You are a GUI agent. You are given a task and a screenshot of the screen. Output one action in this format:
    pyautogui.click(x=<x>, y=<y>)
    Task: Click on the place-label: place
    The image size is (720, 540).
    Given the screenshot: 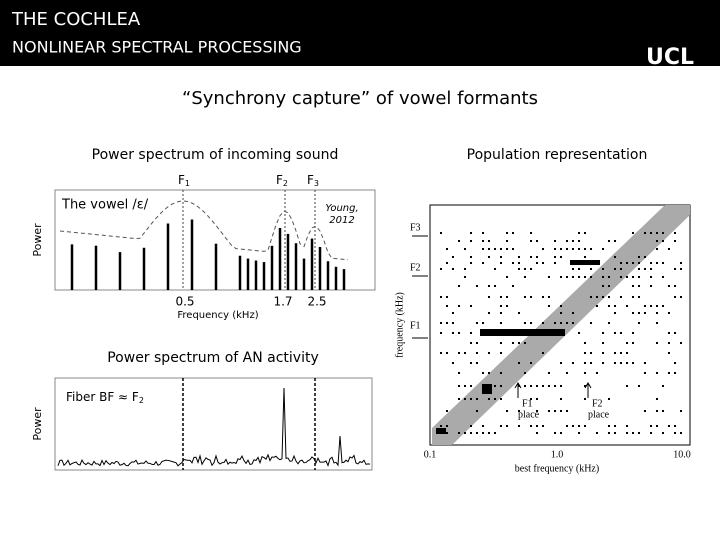 What is the action you would take?
    pyautogui.click(x=529, y=414)
    